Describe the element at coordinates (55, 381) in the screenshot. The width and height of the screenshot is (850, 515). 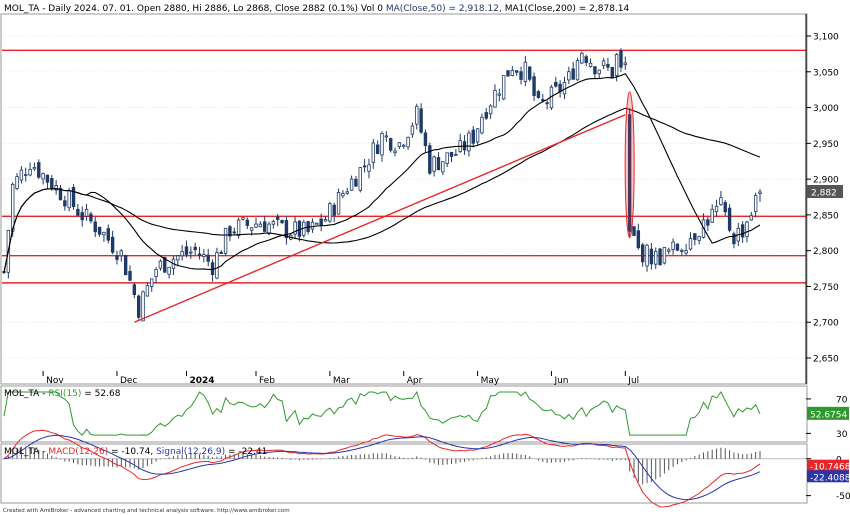
I see `x-tick-label: Nov` at that location.